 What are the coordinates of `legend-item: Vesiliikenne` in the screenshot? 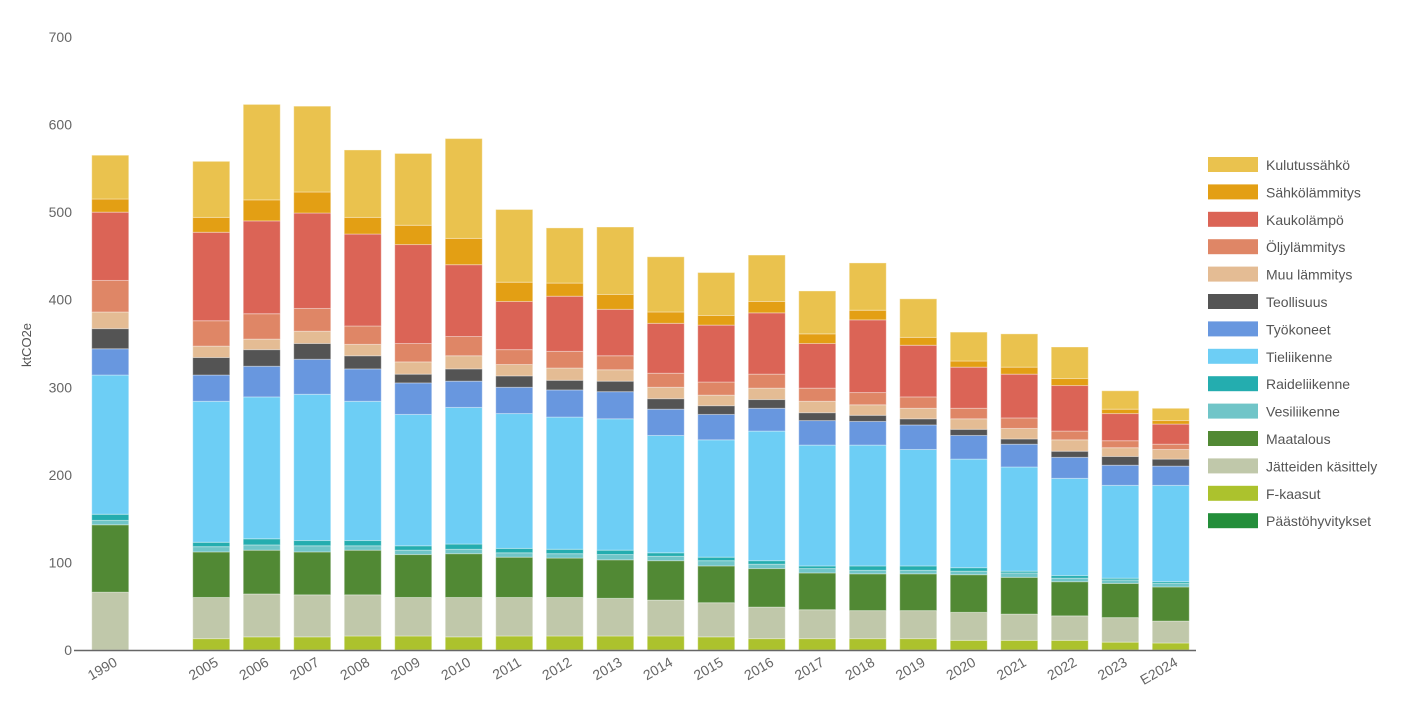 It's located at (1274, 411).